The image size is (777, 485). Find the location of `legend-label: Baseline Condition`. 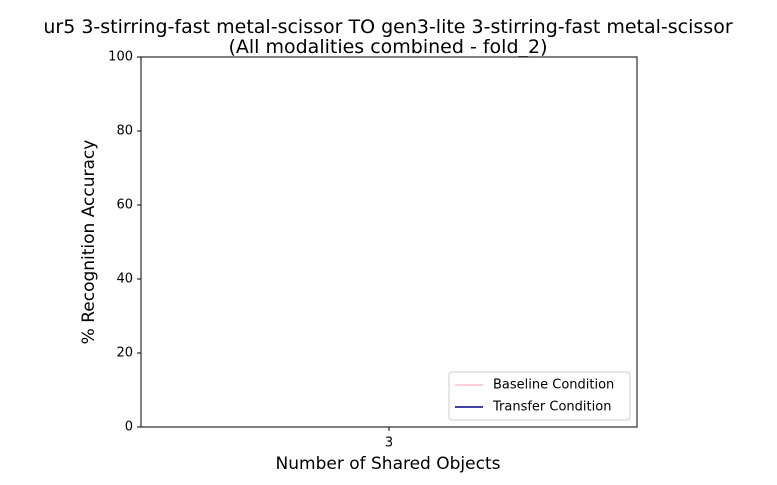

legend-label: Baseline Condition is located at coordinates (553, 385).